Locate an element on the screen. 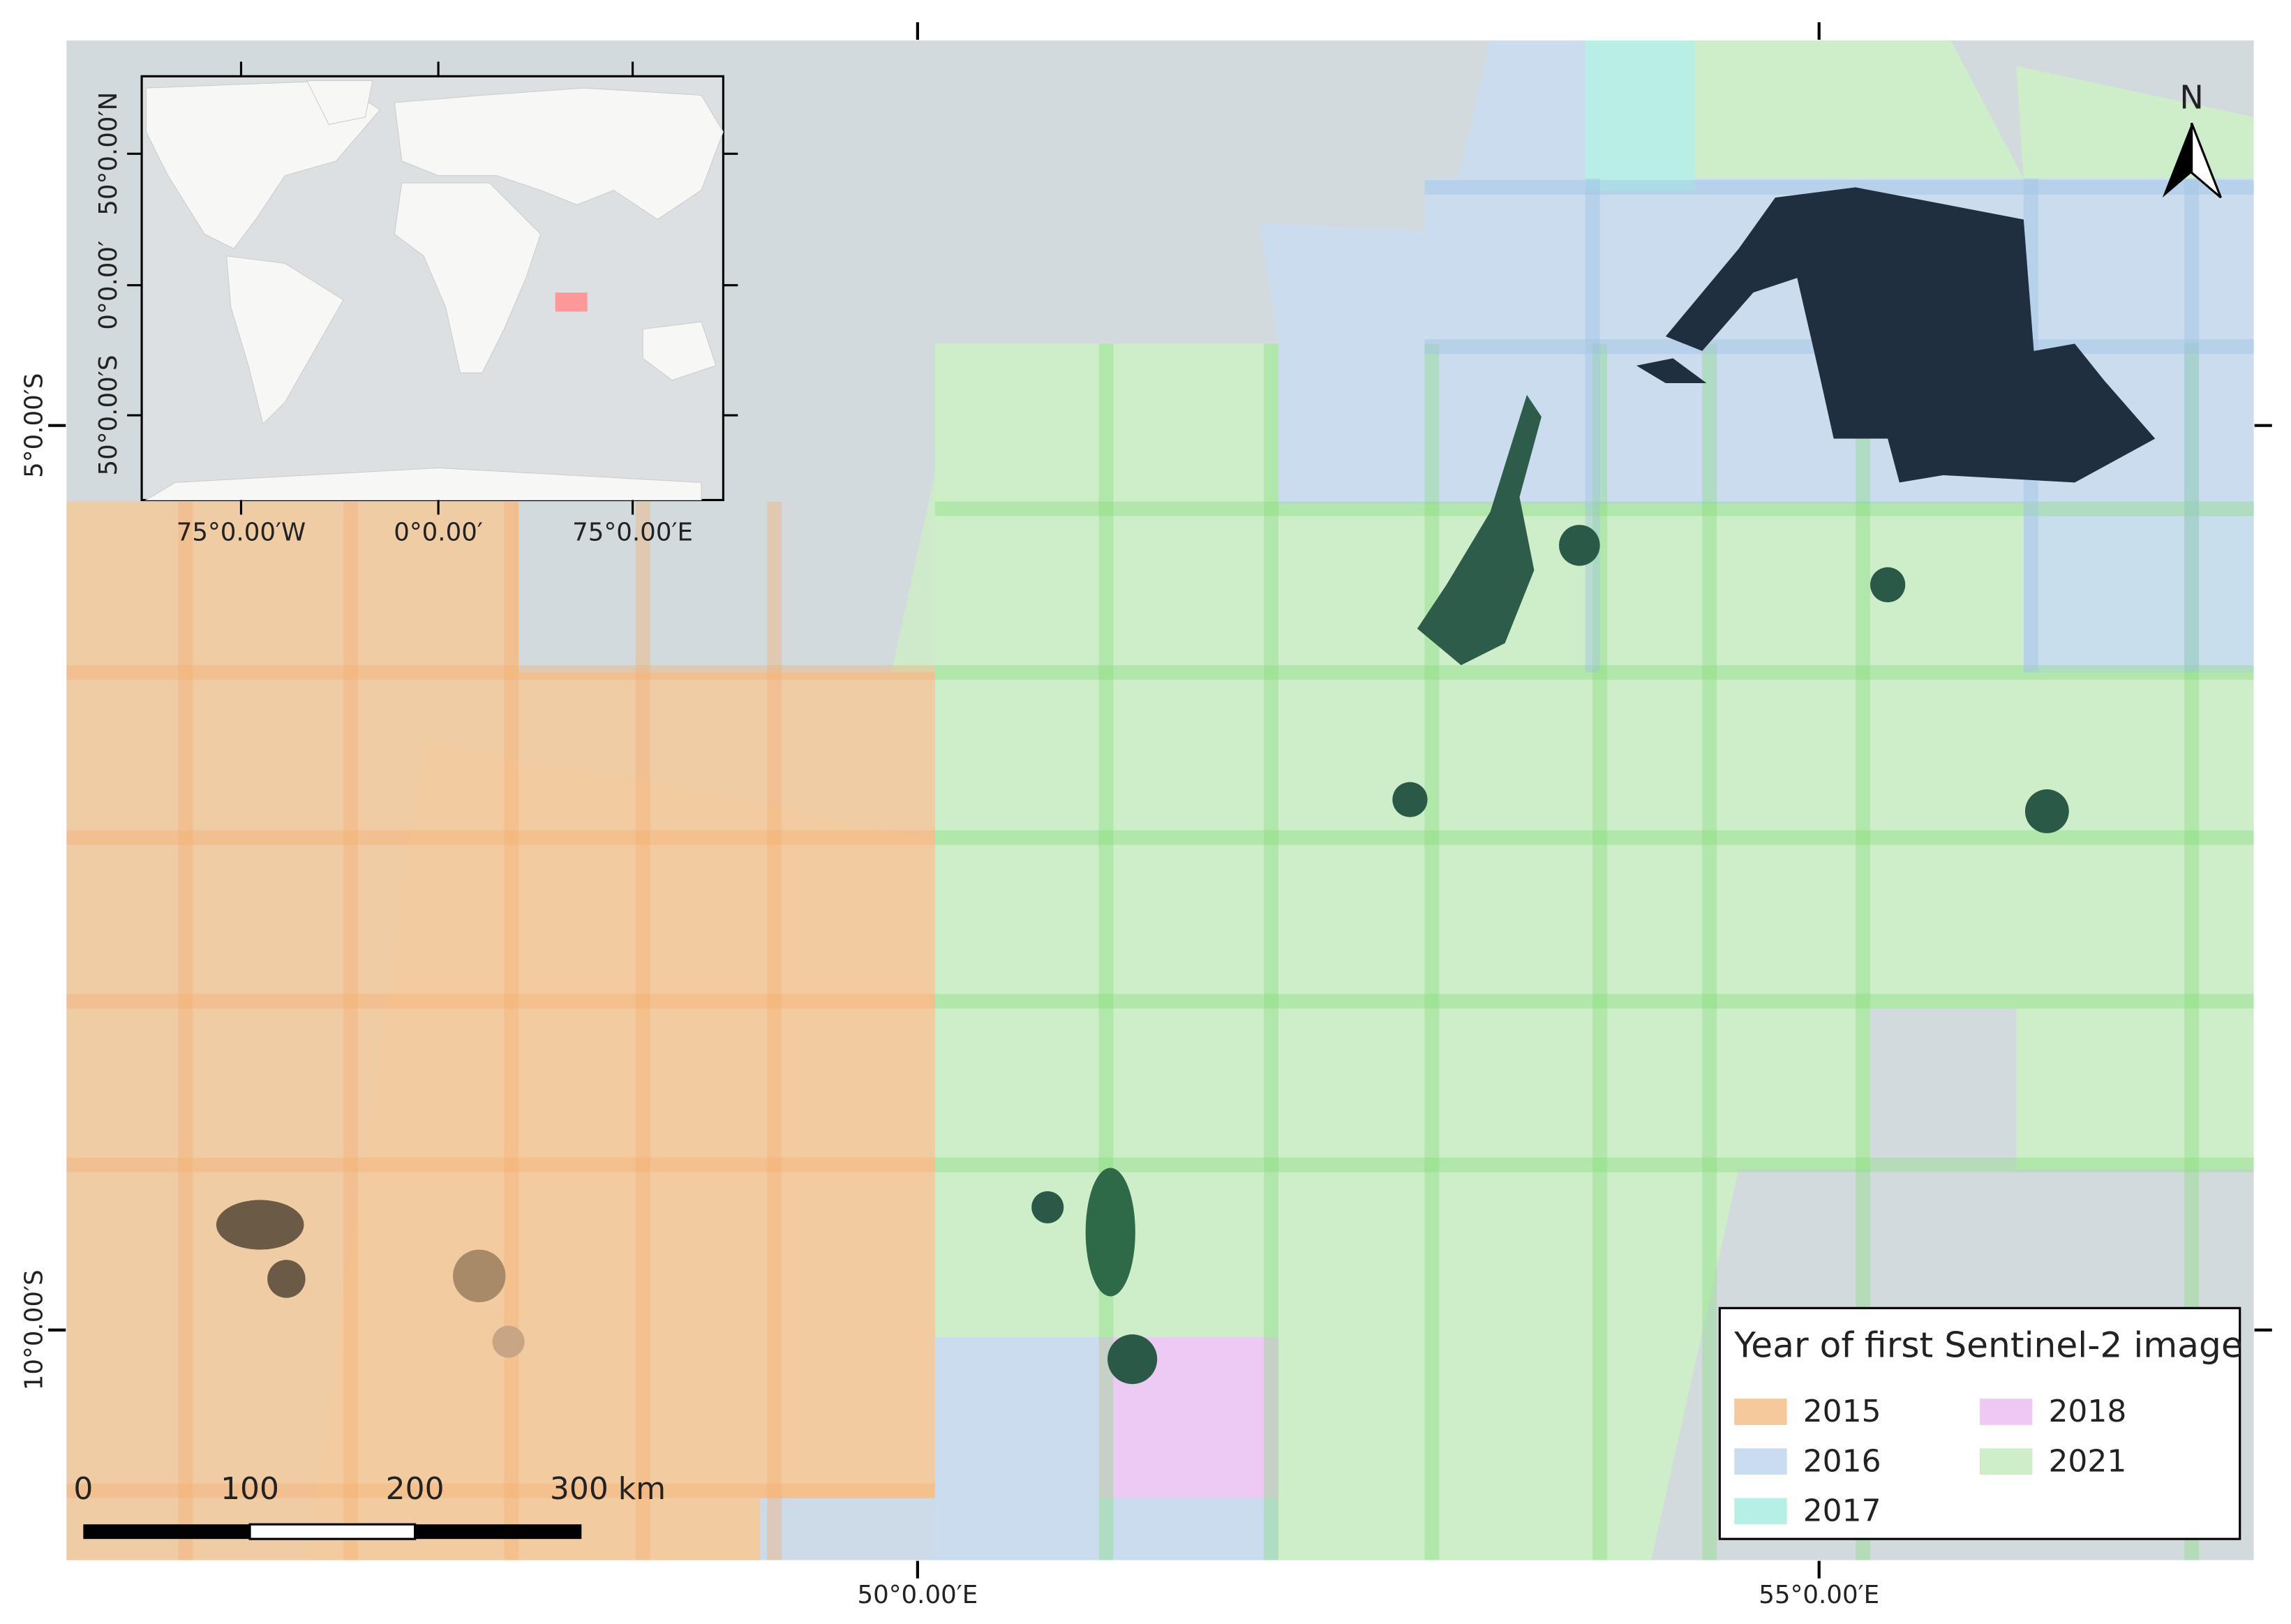  inset-label: 50°0.00′S is located at coordinates (108, 415).